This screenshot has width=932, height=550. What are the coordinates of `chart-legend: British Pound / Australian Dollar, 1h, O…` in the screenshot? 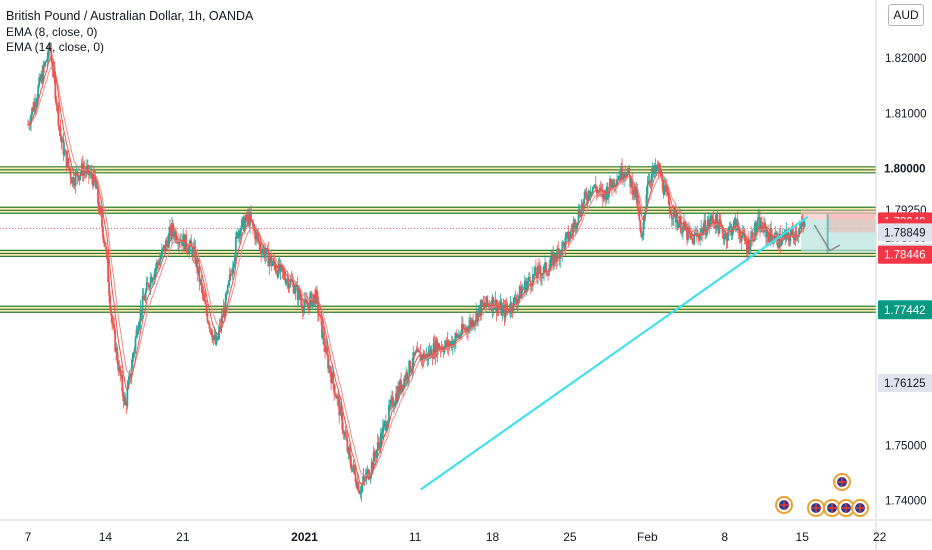 It's located at (129, 32).